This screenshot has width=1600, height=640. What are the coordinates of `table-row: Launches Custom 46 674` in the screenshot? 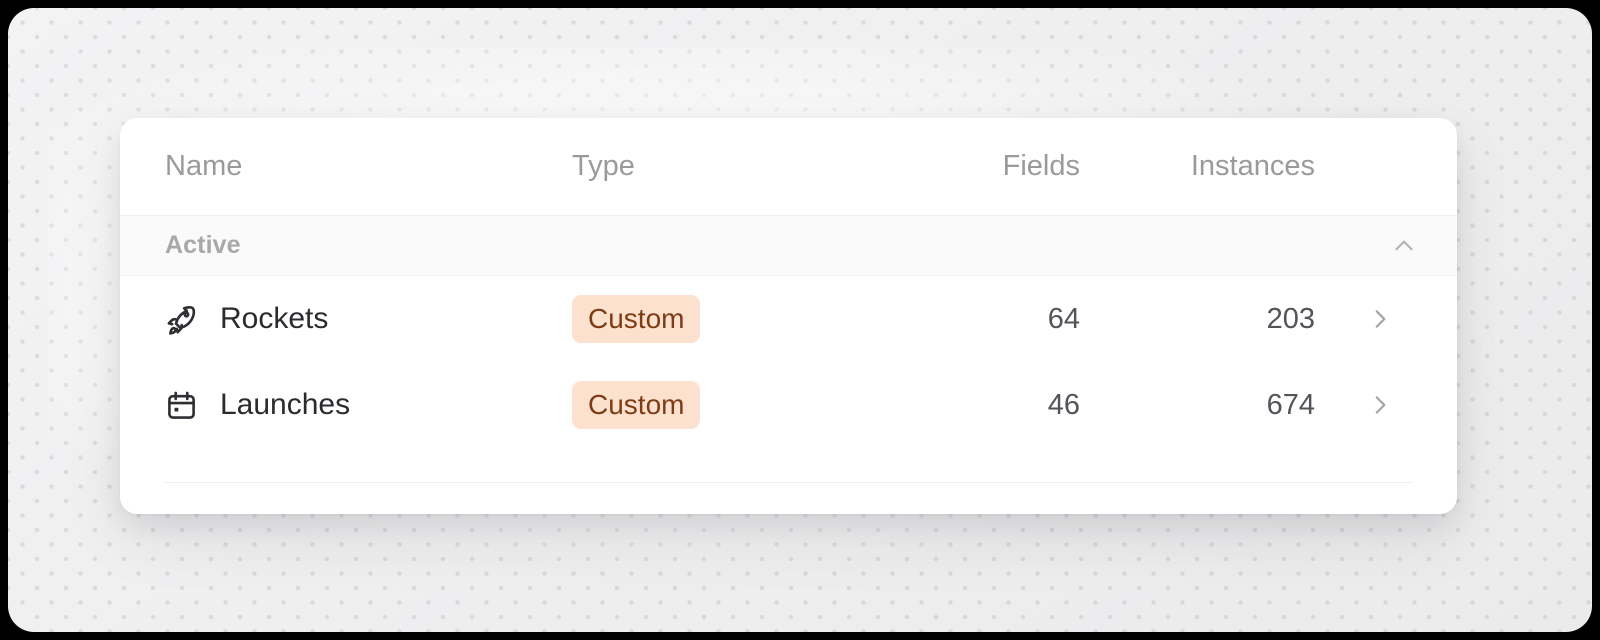 It's located at (788, 405).